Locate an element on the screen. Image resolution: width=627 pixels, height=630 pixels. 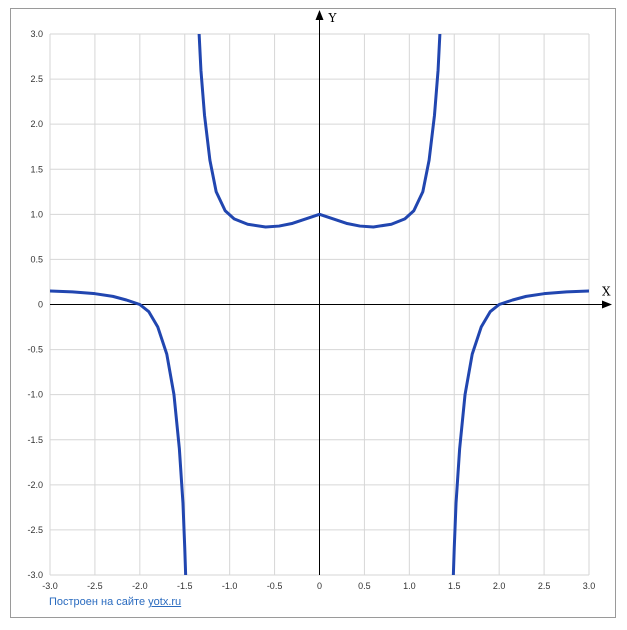
y-tick-label: 1.0 is located at coordinates (36, 214).